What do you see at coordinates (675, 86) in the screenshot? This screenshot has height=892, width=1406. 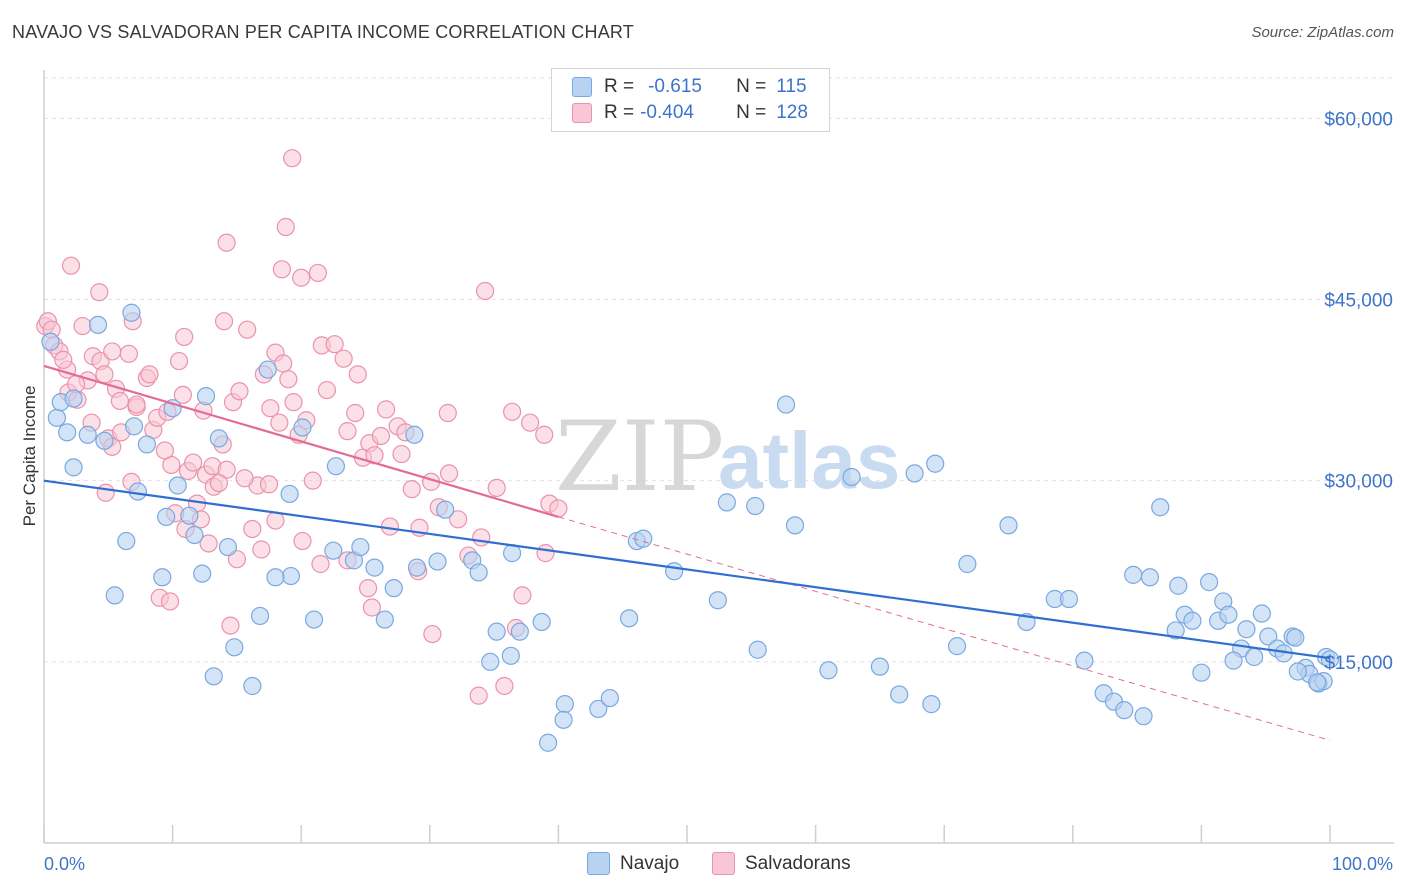 I see `navajo-r-value: -0.615` at bounding box center [675, 86].